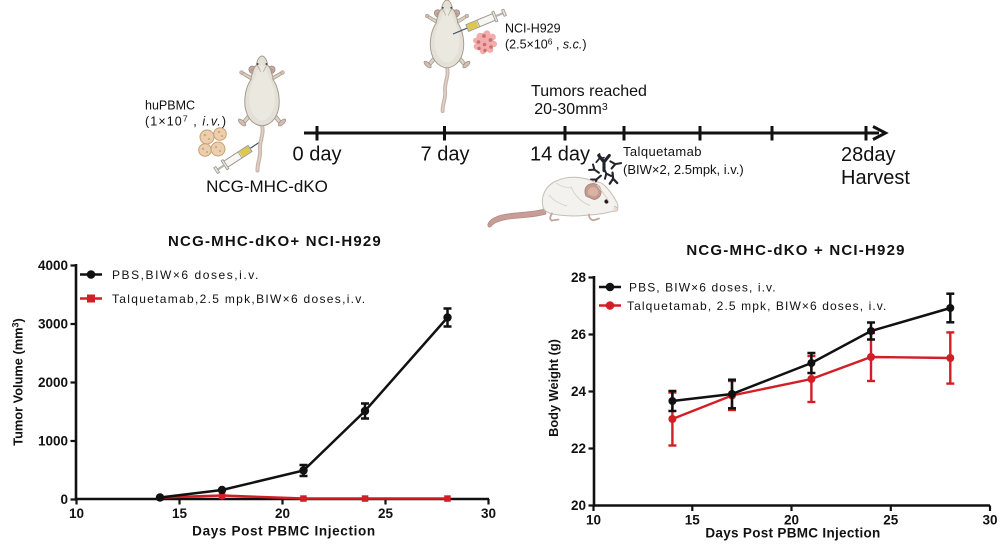 The height and width of the screenshot is (553, 1003). What do you see at coordinates (703, 288) in the screenshot?
I see `svg-text: PBS, BIW×6 doses, i.v.` at bounding box center [703, 288].